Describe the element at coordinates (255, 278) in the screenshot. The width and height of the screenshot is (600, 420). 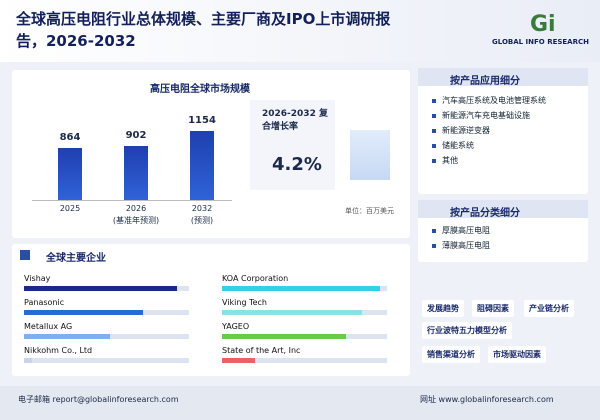
I see `company-name: KOA Corporation` at that location.